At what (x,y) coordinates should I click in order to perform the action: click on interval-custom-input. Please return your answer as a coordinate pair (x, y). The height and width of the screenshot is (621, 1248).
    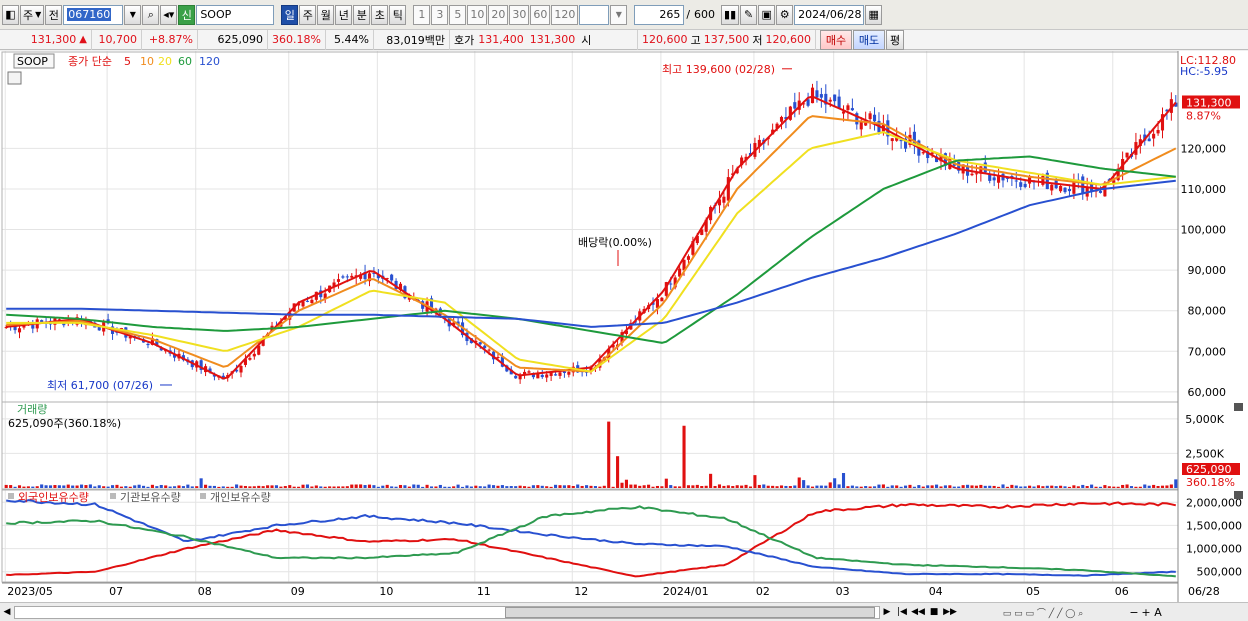
    Looking at the image, I should click on (594, 14).